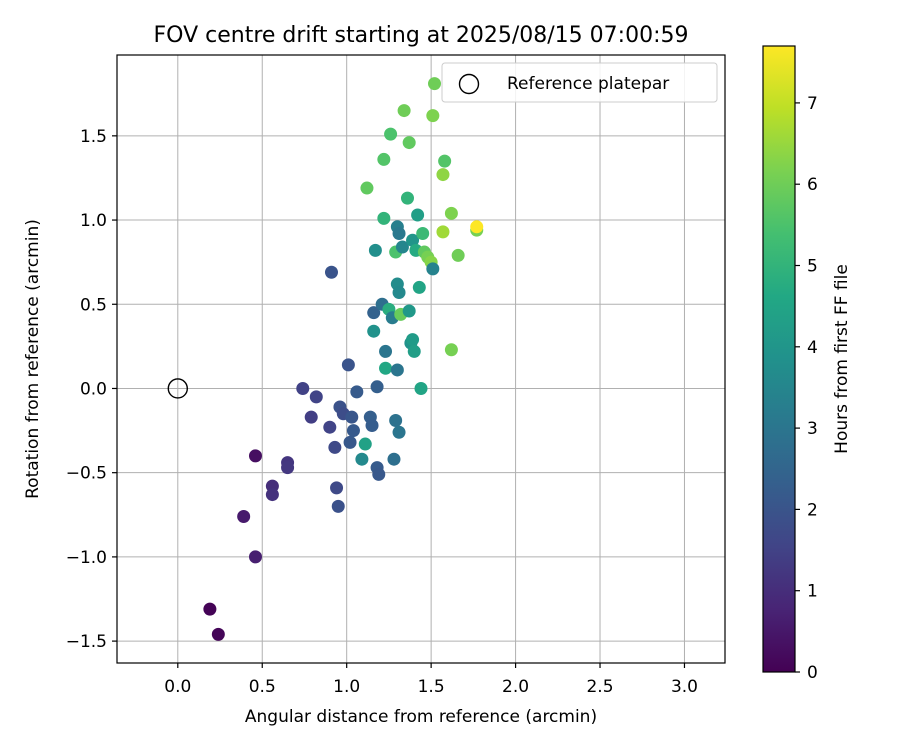 This screenshot has width=900, height=750. Describe the element at coordinates (93, 137) in the screenshot. I see `y-tick-label: 1.5` at that location.